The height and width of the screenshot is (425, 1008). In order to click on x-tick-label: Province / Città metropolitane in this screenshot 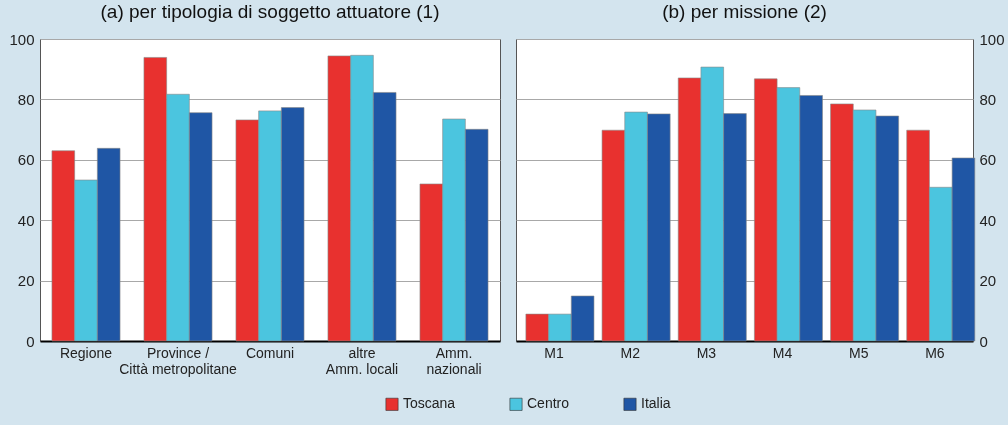, I will do `click(178, 360)`.